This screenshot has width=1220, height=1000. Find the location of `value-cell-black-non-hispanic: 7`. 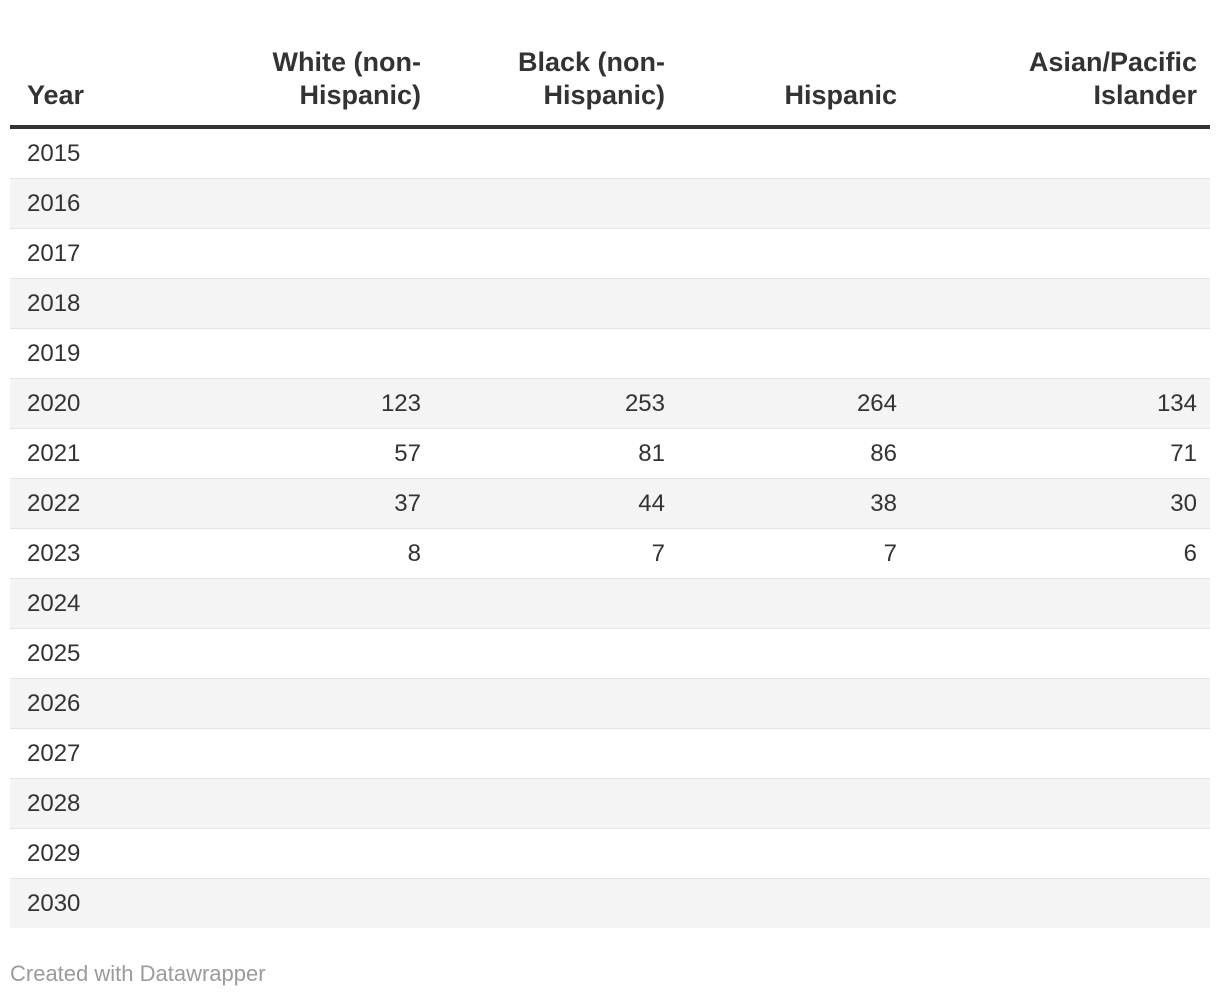

value-cell-black-non-hispanic: 7 is located at coordinates (556, 553).